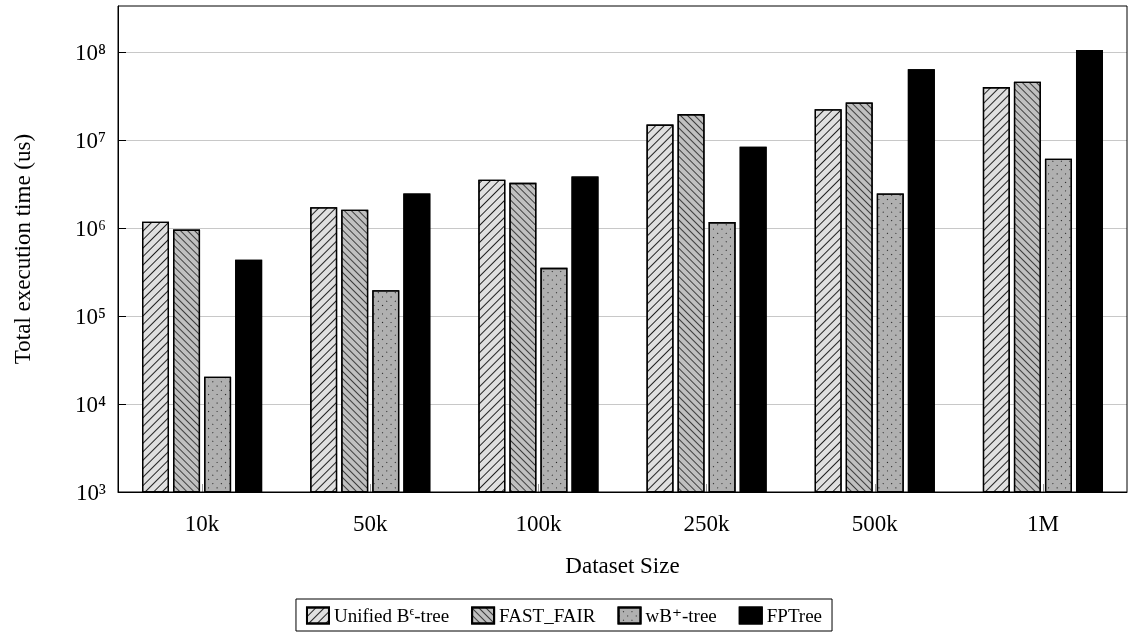 This screenshot has width=1128, height=637. What do you see at coordinates (622, 565) in the screenshot?
I see `x-axis-title: Dataset Size` at bounding box center [622, 565].